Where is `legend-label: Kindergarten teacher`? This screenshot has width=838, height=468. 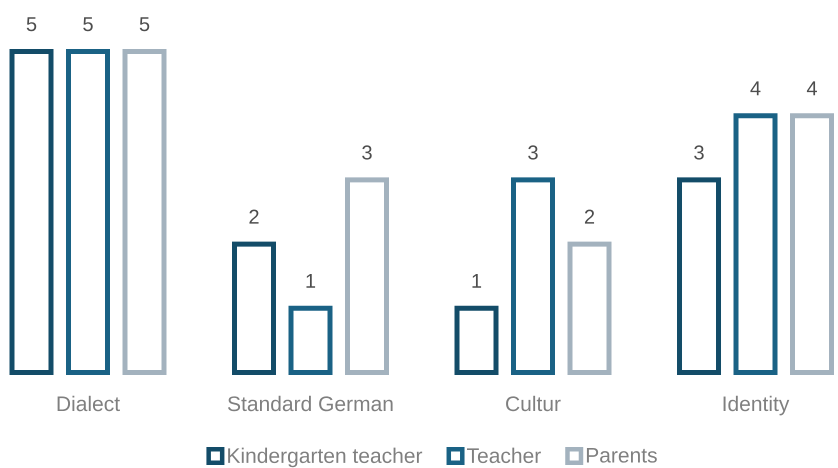
legend-label: Kindergarten teacher is located at coordinates (325, 458).